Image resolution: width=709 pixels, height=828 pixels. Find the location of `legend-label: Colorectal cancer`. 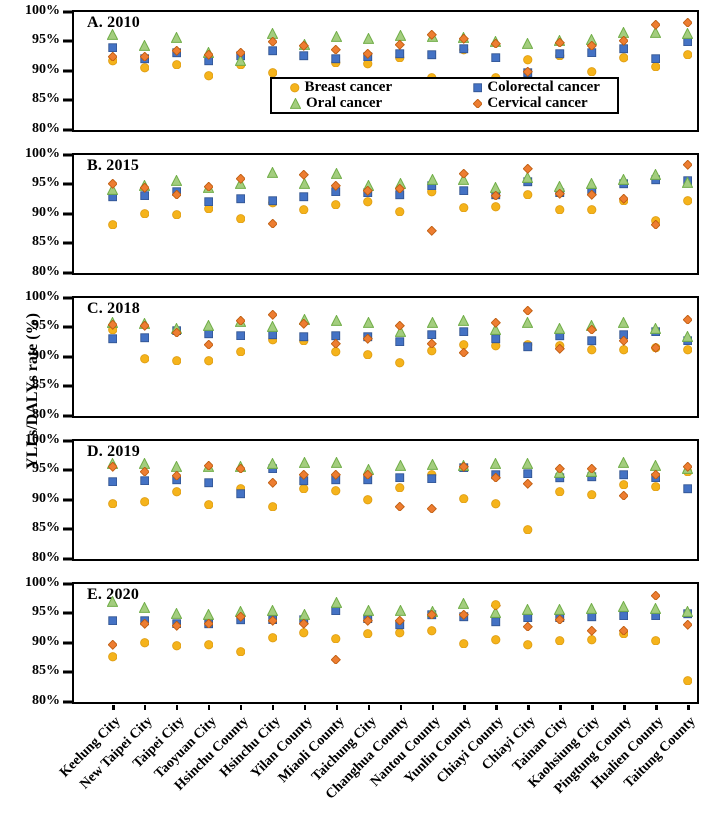

legend-label: Colorectal cancer is located at coordinates (543, 87).